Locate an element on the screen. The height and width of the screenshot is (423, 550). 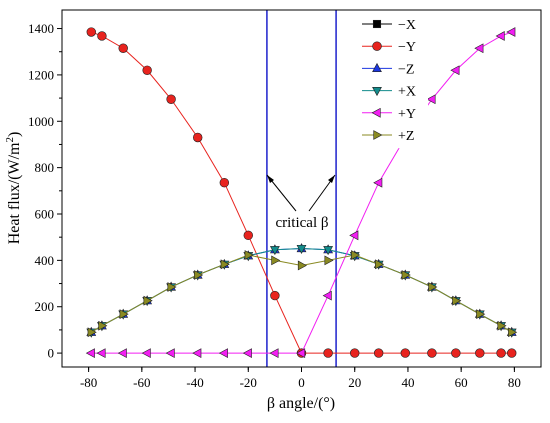
y-tick-label: 1400 is located at coordinates (41, 28).